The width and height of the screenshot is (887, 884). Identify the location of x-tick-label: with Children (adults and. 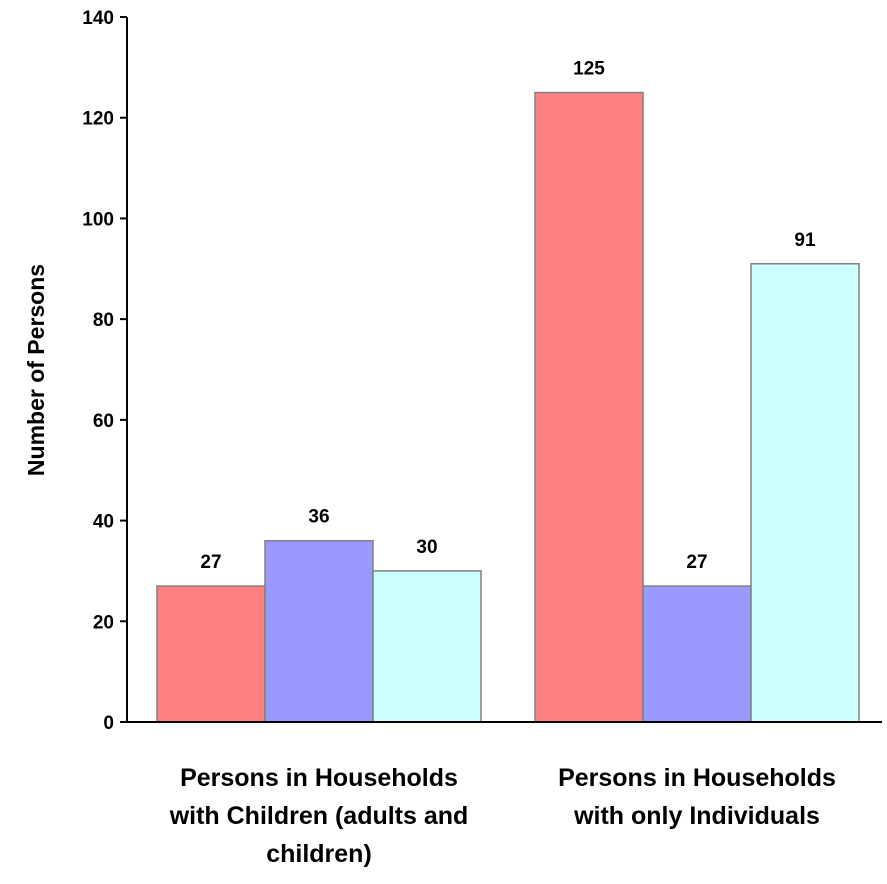
(319, 816).